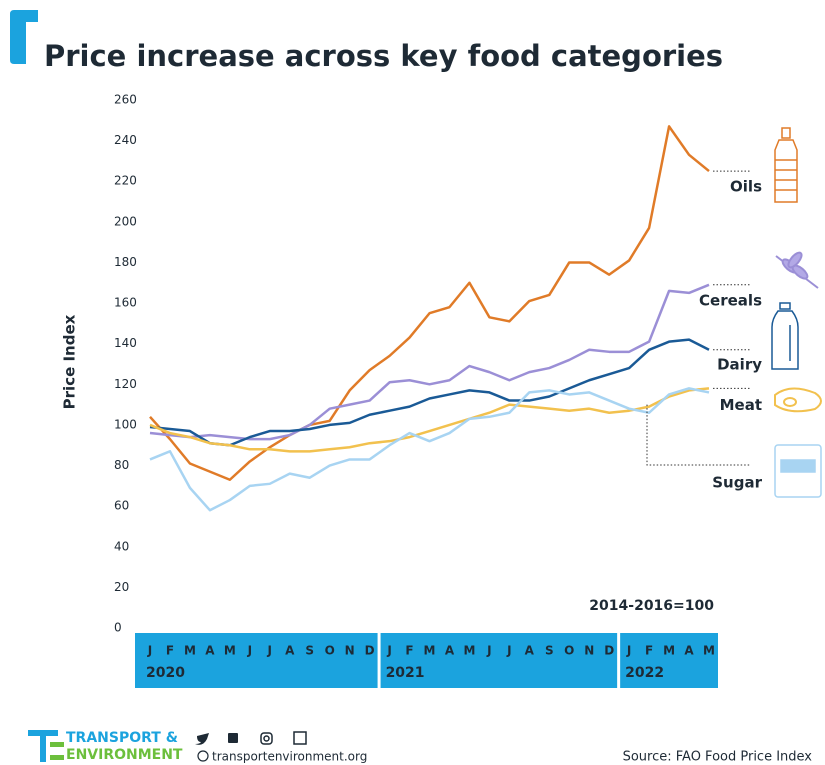 The height and width of the screenshot is (765, 825). I want to click on y-tick-label: 240, so click(125, 140).